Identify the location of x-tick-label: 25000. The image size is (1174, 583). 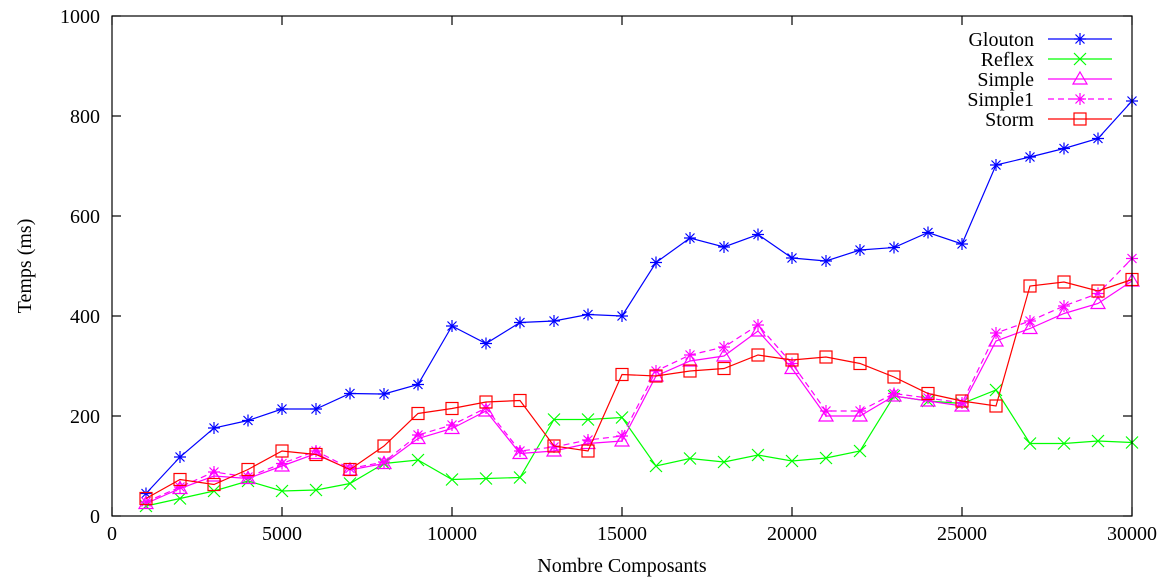
(962, 534).